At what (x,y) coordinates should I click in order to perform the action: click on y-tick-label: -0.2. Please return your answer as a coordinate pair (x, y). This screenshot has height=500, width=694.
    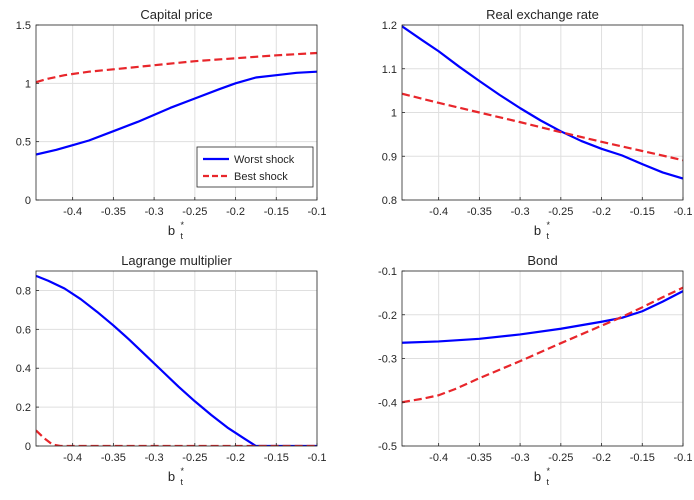
    Looking at the image, I should click on (387, 316).